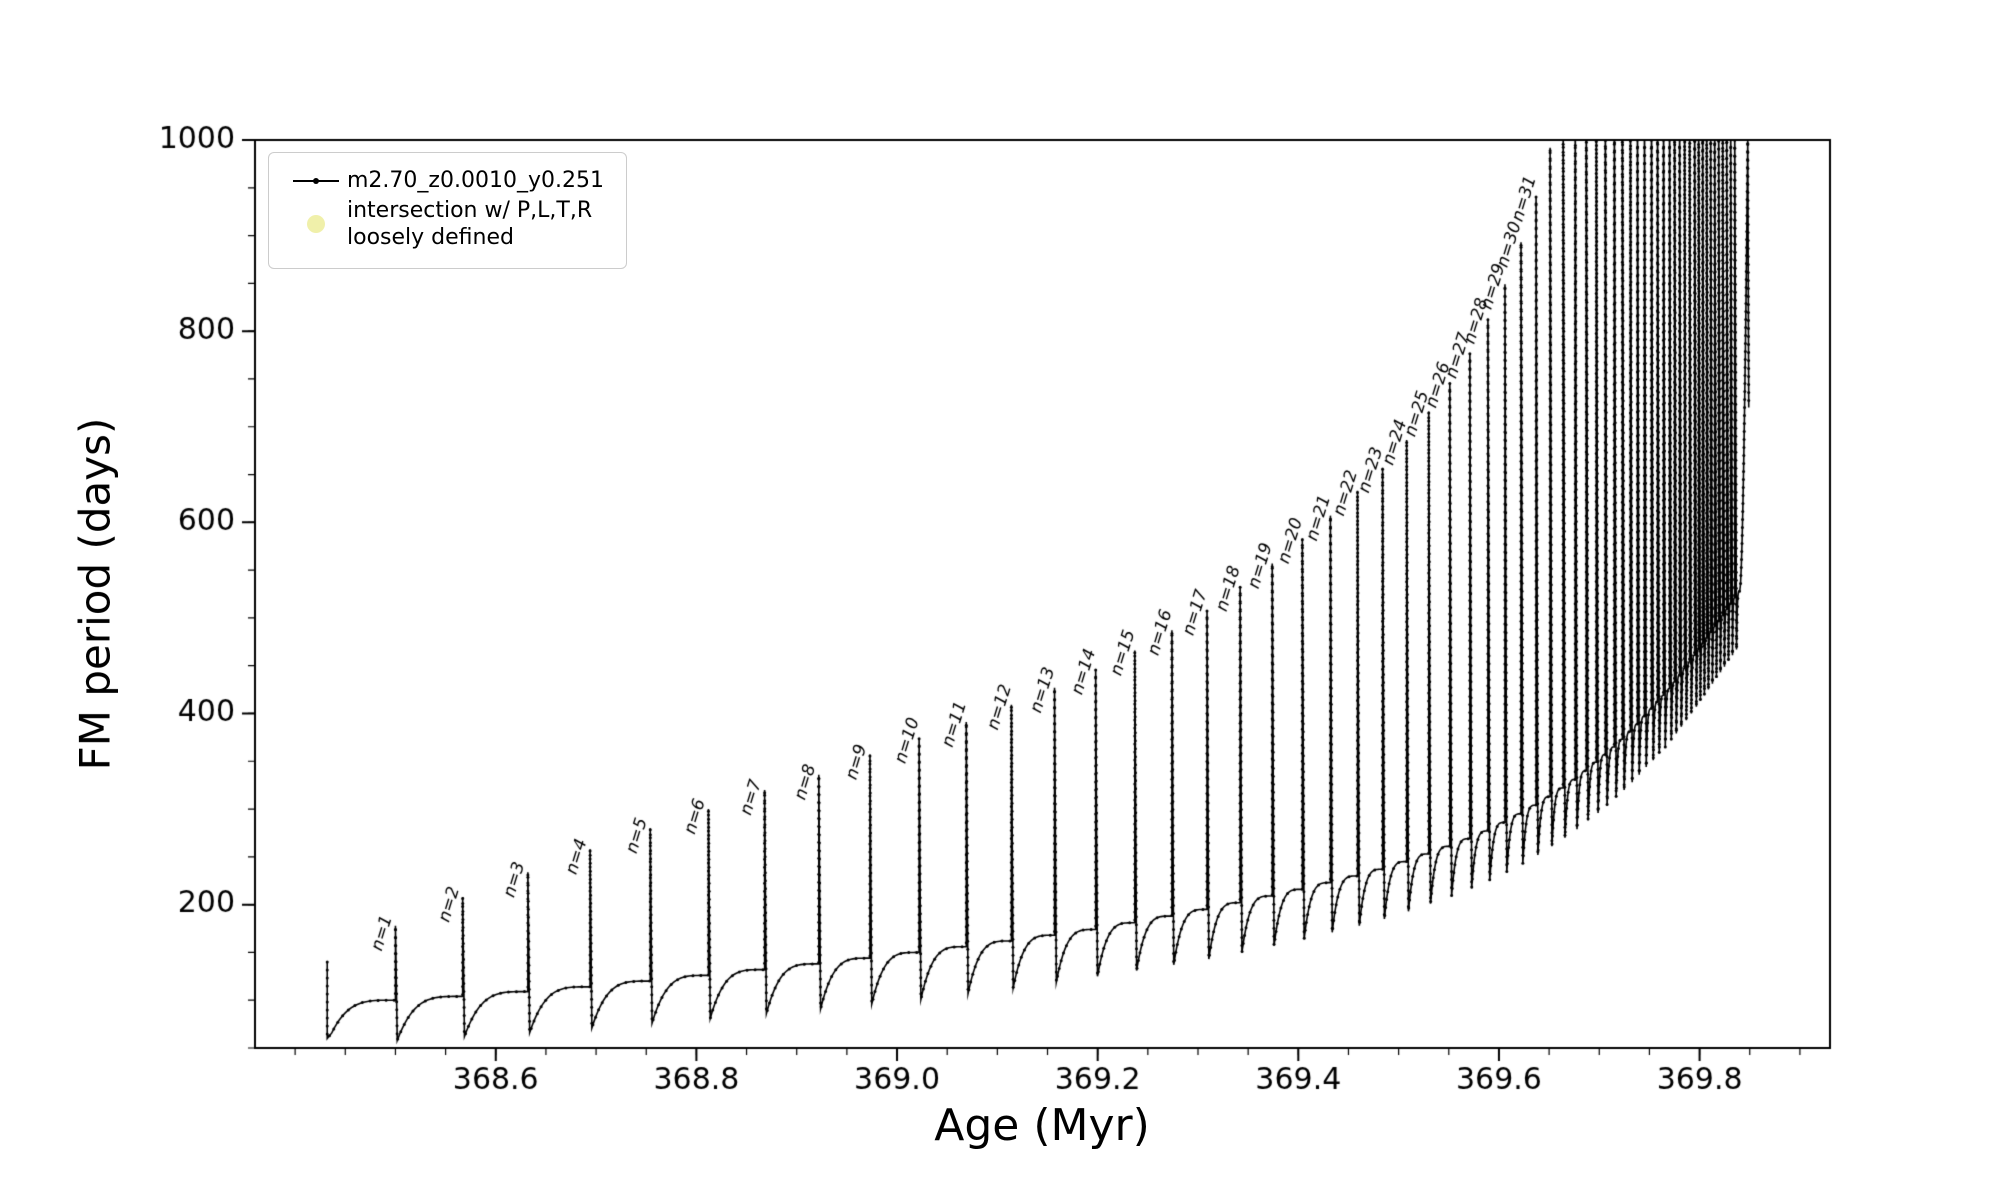 The width and height of the screenshot is (2000, 1200). What do you see at coordinates (470, 210) in the screenshot?
I see `legend-intersection-label-line1: intersection w/ P,L,T,R` at bounding box center [470, 210].